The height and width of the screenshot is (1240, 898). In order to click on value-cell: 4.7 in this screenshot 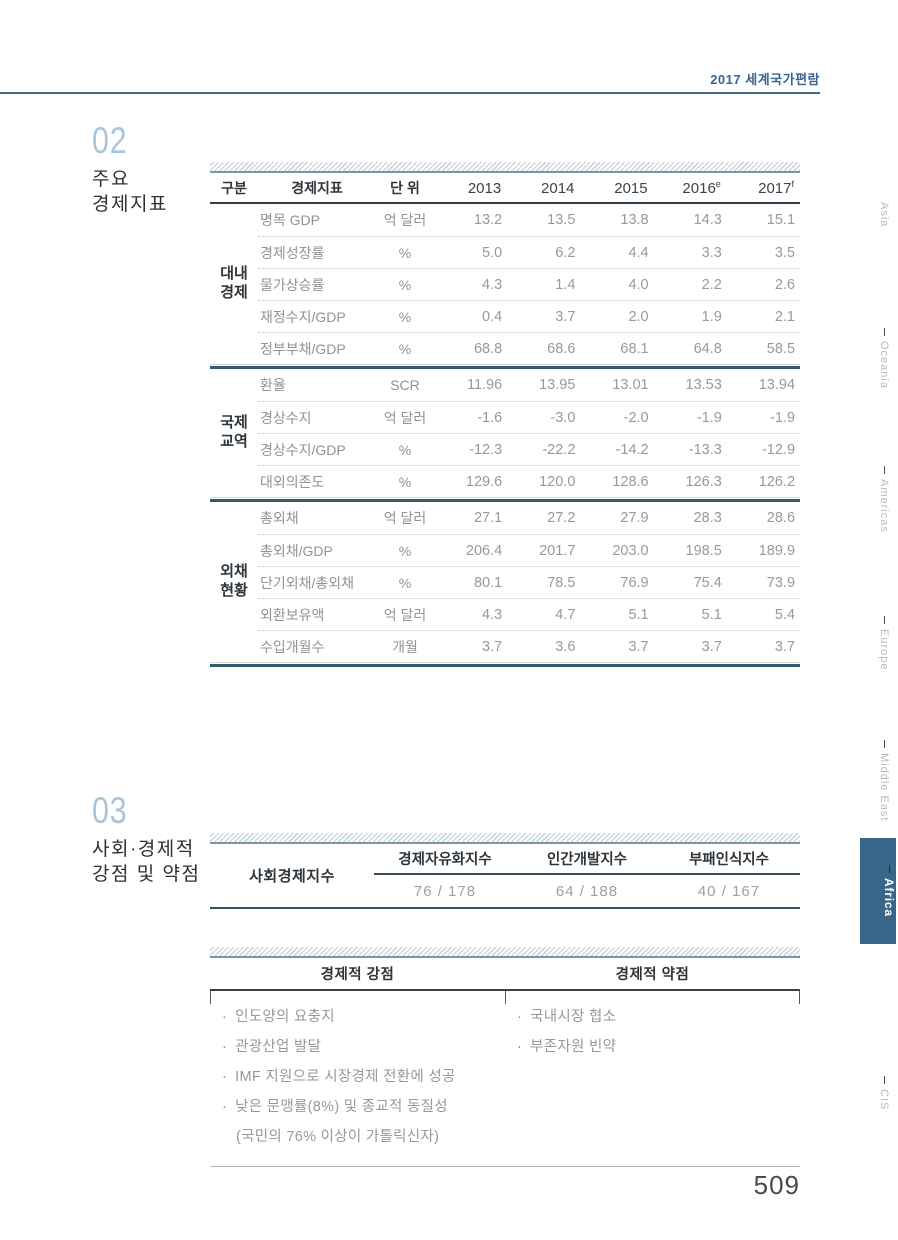, I will do `click(565, 614)`.